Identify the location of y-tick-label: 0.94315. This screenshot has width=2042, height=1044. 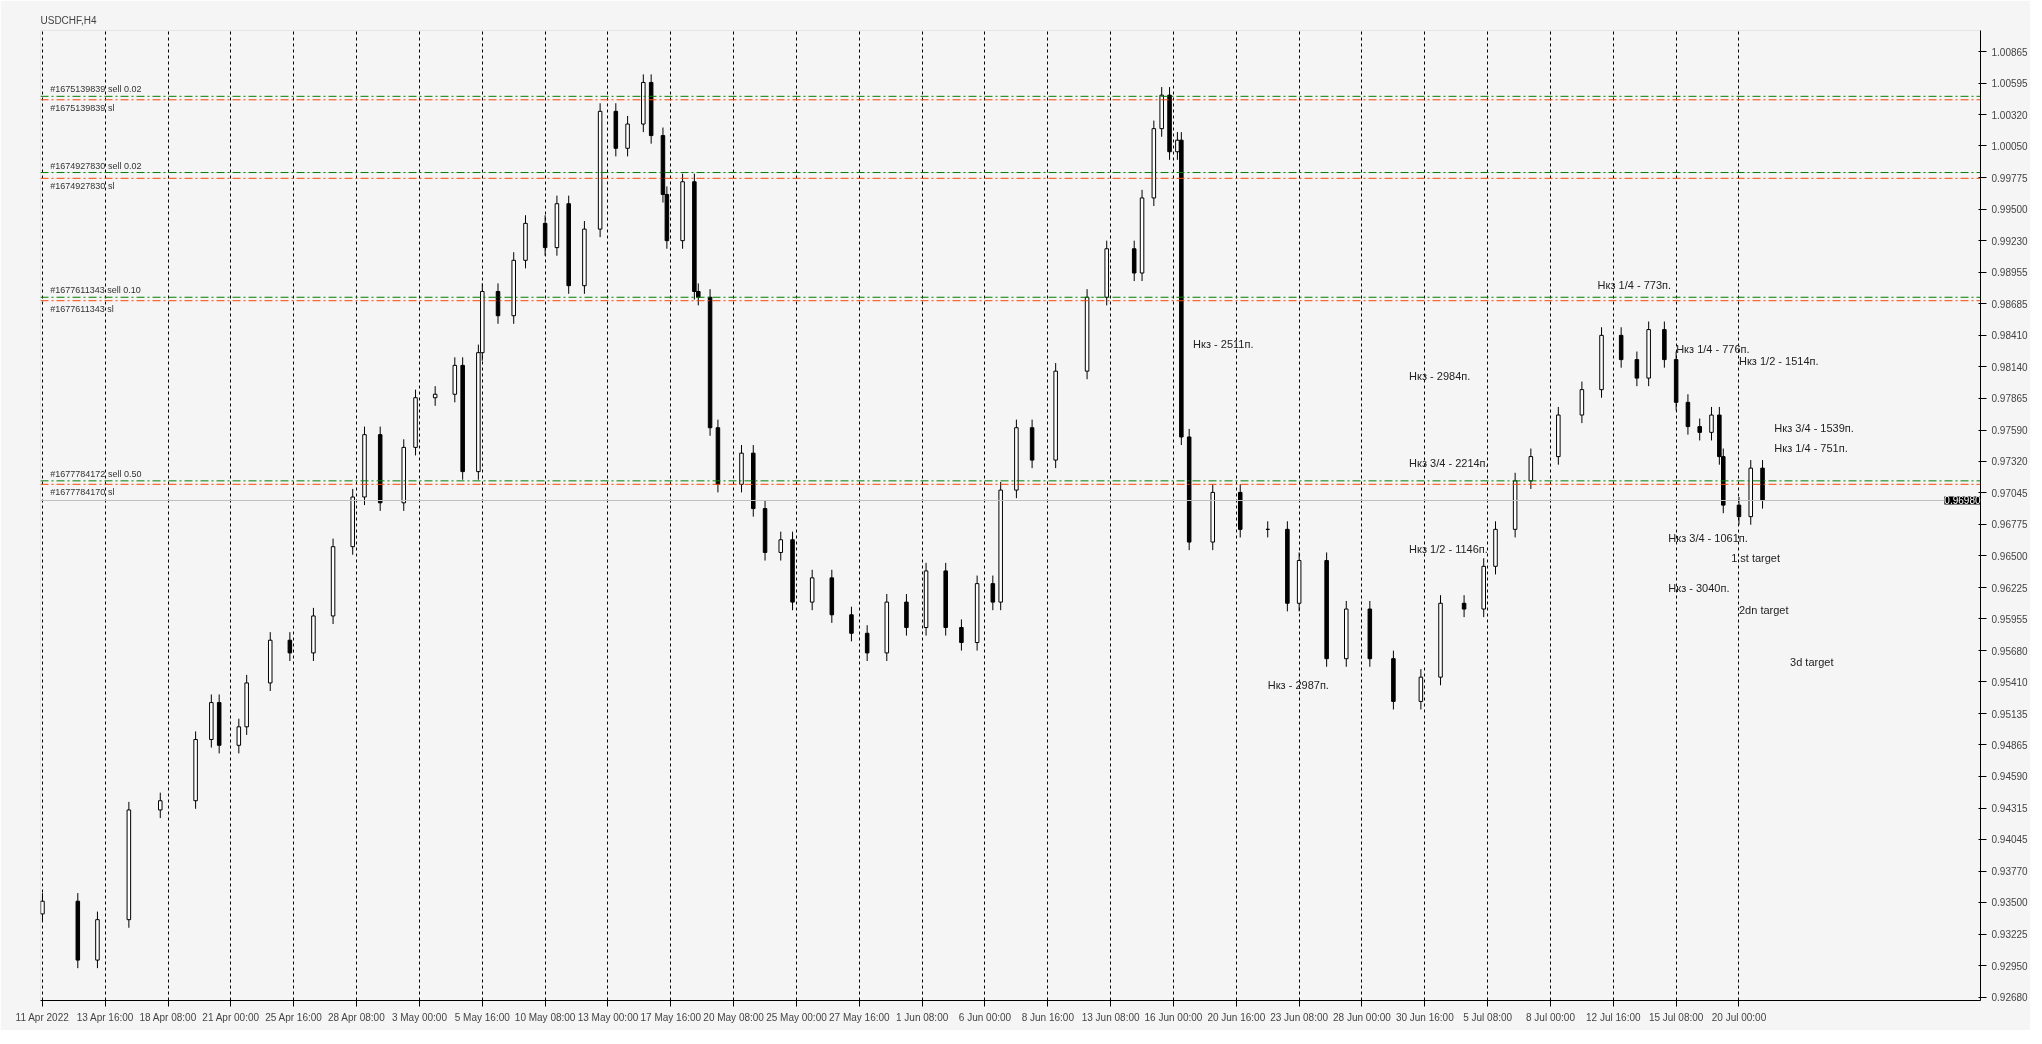
(2010, 809).